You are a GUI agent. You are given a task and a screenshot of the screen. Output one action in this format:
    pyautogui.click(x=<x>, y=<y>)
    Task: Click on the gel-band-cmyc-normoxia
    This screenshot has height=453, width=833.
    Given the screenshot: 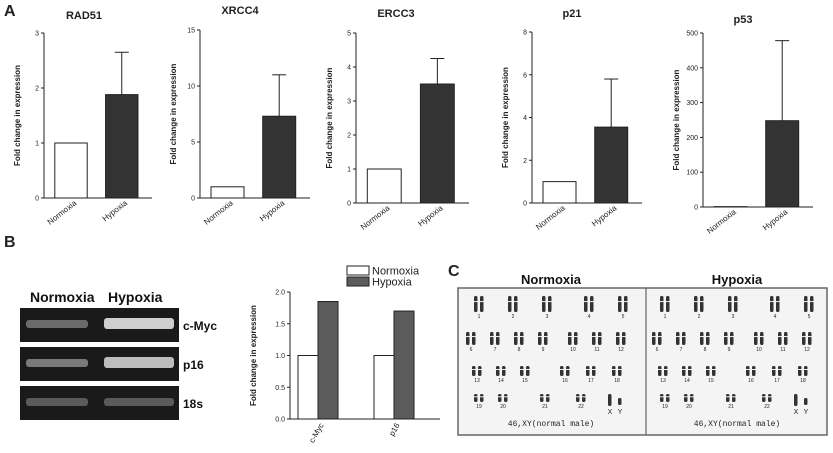 What is the action you would take?
    pyautogui.click(x=57, y=324)
    